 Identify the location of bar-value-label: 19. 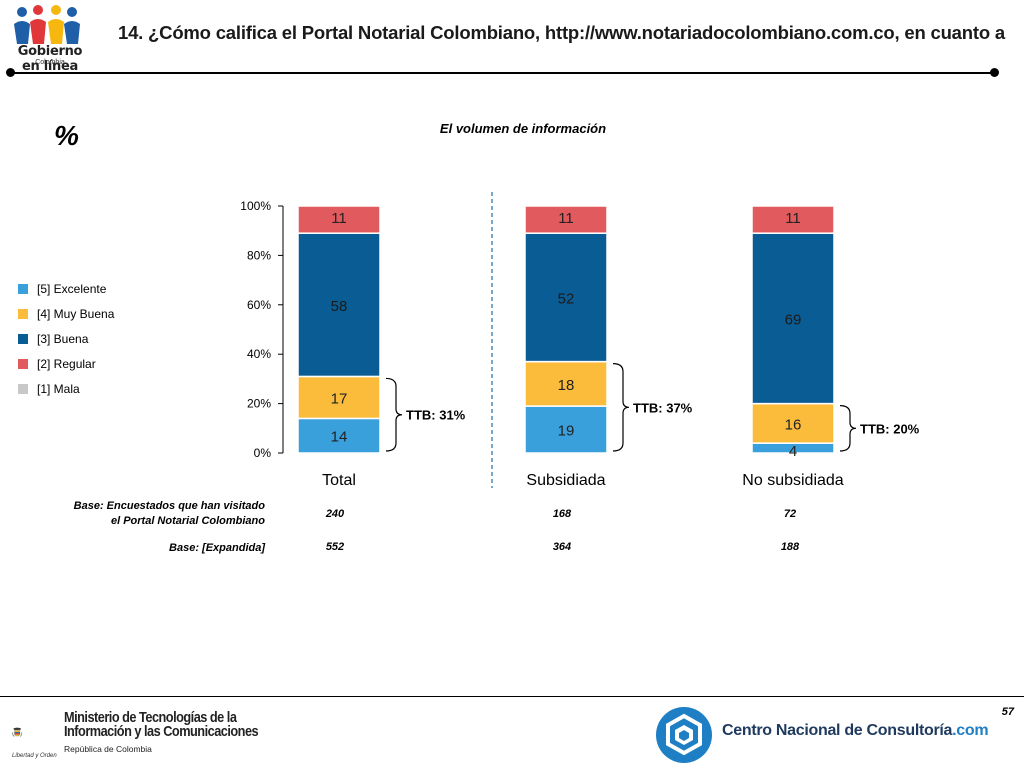
(566, 431).